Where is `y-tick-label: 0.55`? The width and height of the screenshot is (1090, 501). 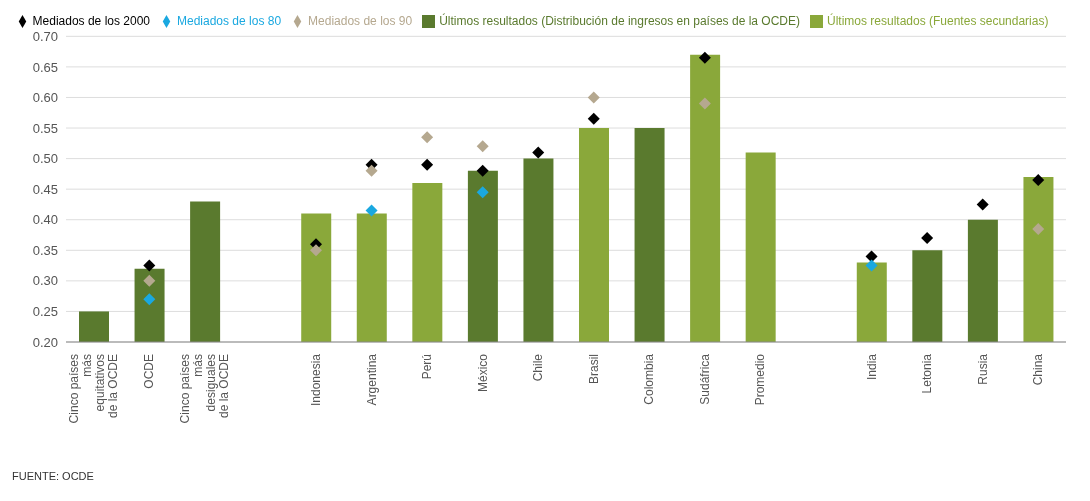
y-tick-label: 0.55 is located at coordinates (45, 128).